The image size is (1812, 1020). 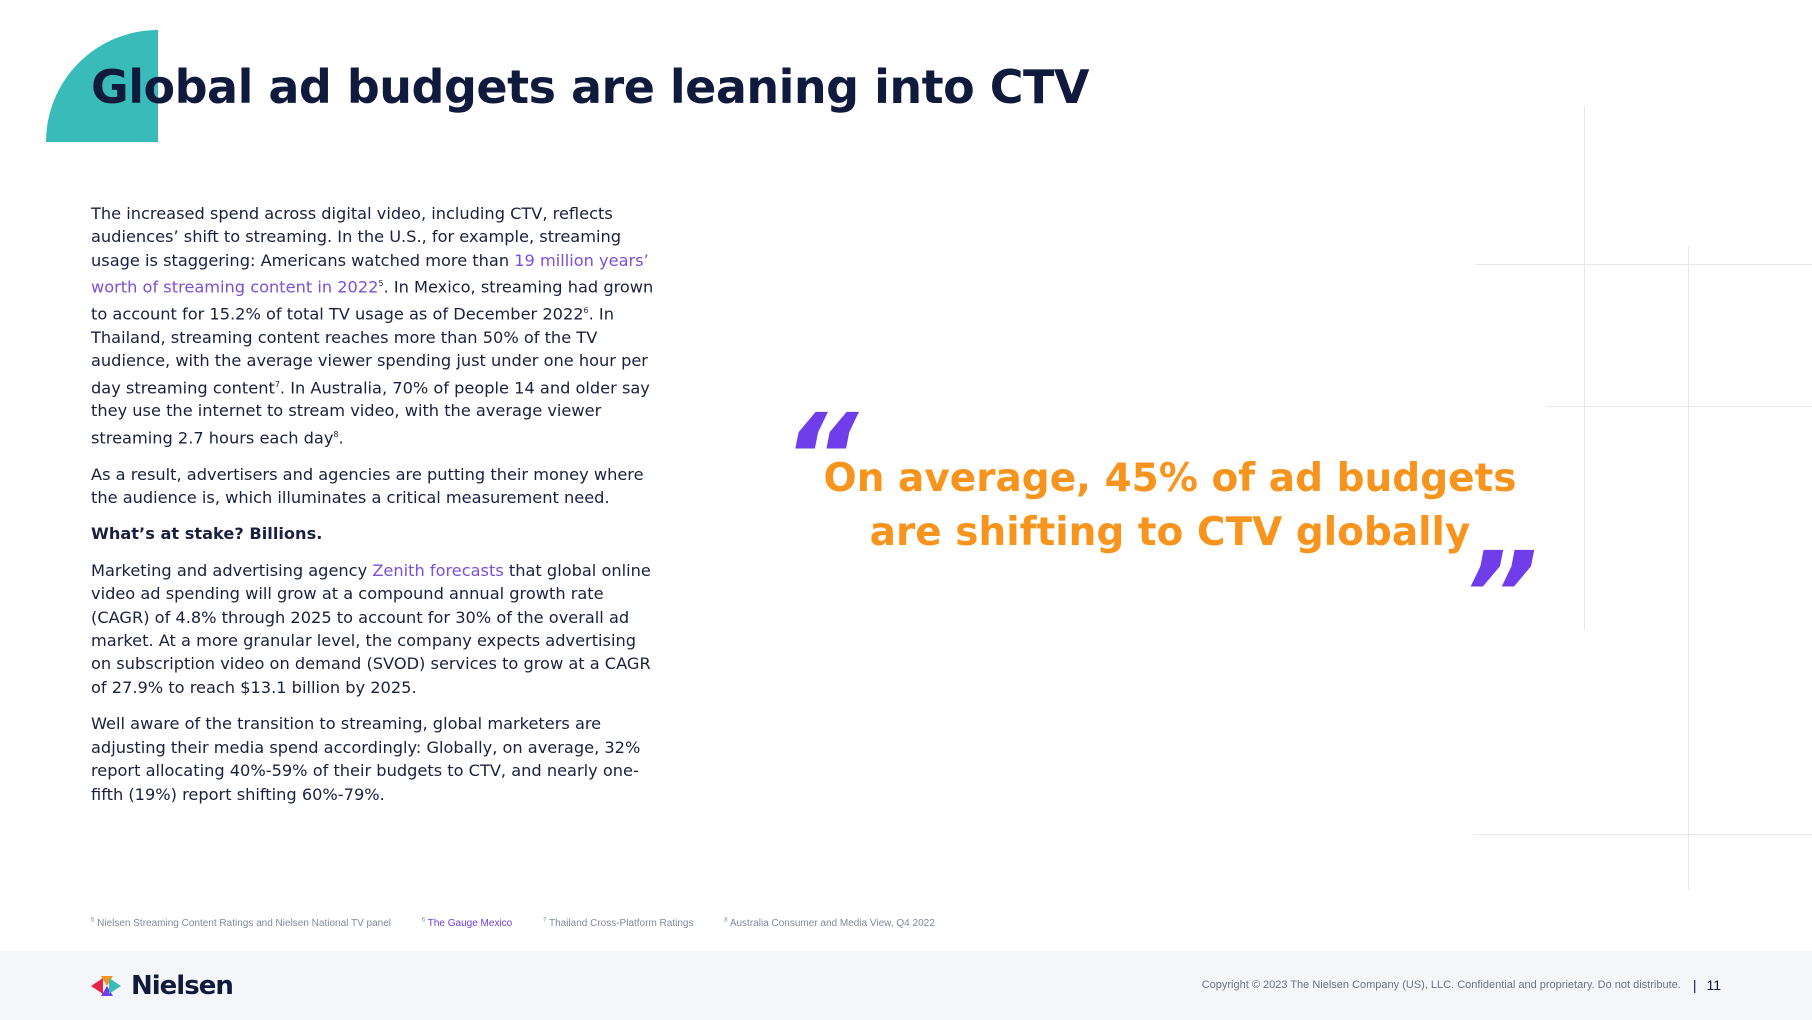 What do you see at coordinates (1170, 532) in the screenshot?
I see `pull-quote-line-2: are shifting to CTV globally` at bounding box center [1170, 532].